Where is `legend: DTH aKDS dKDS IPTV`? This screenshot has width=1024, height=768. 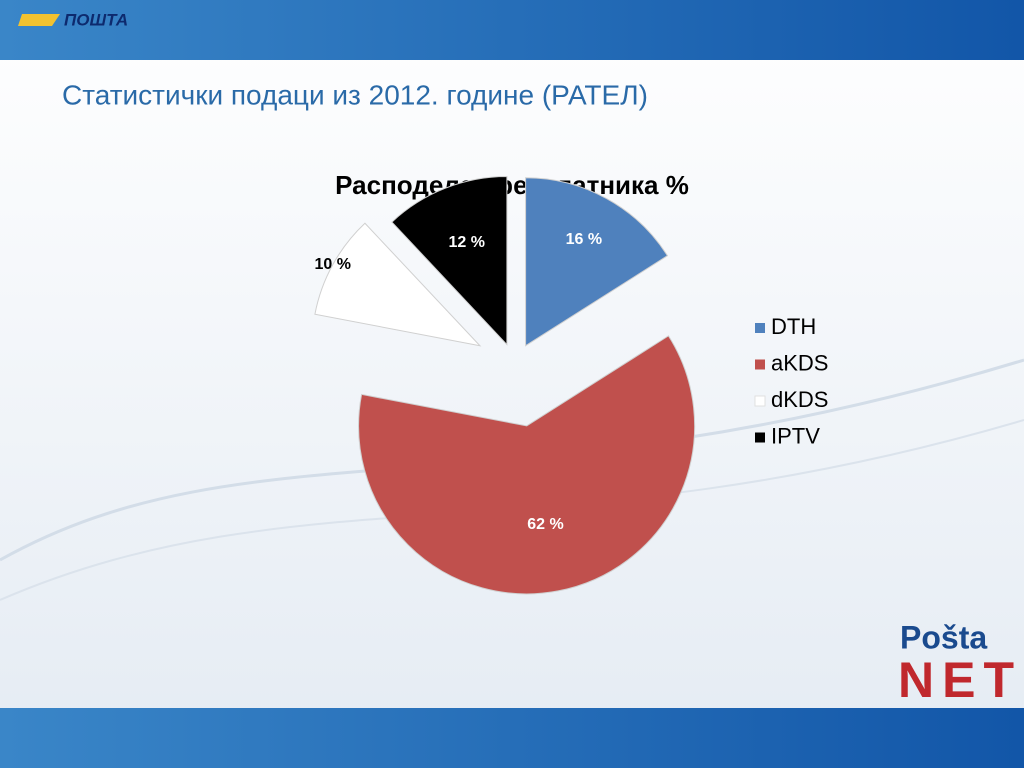 legend: DTH aKDS dKDS IPTV is located at coordinates (791, 381).